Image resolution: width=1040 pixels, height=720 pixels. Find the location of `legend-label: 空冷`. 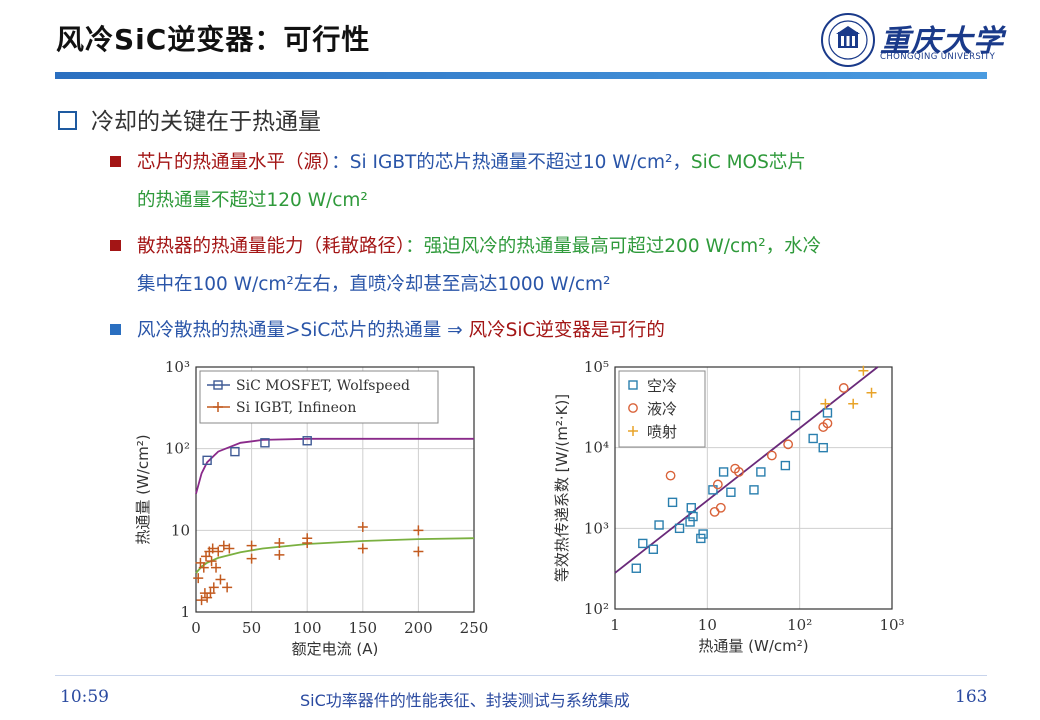

legend-label: 空冷 is located at coordinates (662, 386).